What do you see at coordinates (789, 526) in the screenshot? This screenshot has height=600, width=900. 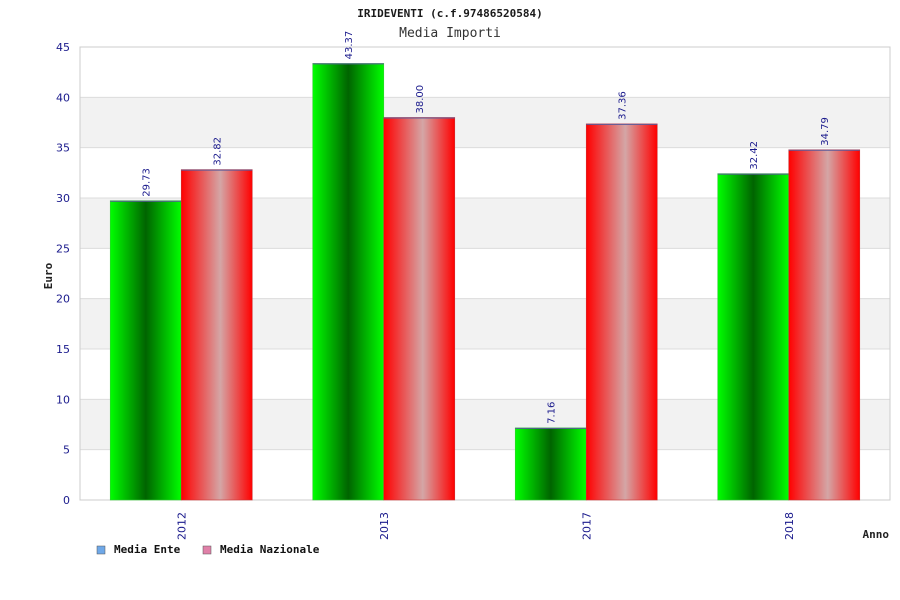 I see `x-tick-label: 2018` at bounding box center [789, 526].